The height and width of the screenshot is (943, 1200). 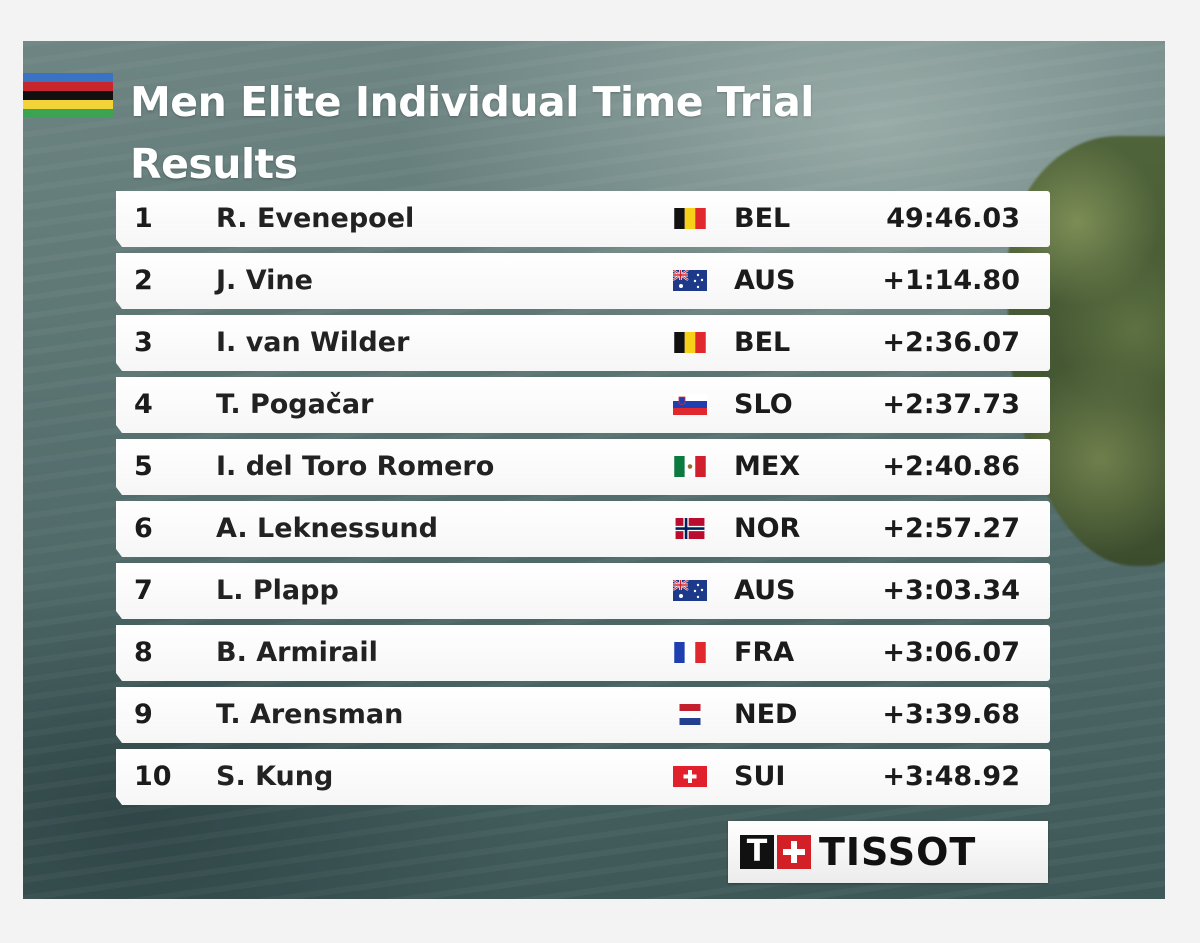 I want to click on switzerland-flag-icon, so click(x=690, y=776).